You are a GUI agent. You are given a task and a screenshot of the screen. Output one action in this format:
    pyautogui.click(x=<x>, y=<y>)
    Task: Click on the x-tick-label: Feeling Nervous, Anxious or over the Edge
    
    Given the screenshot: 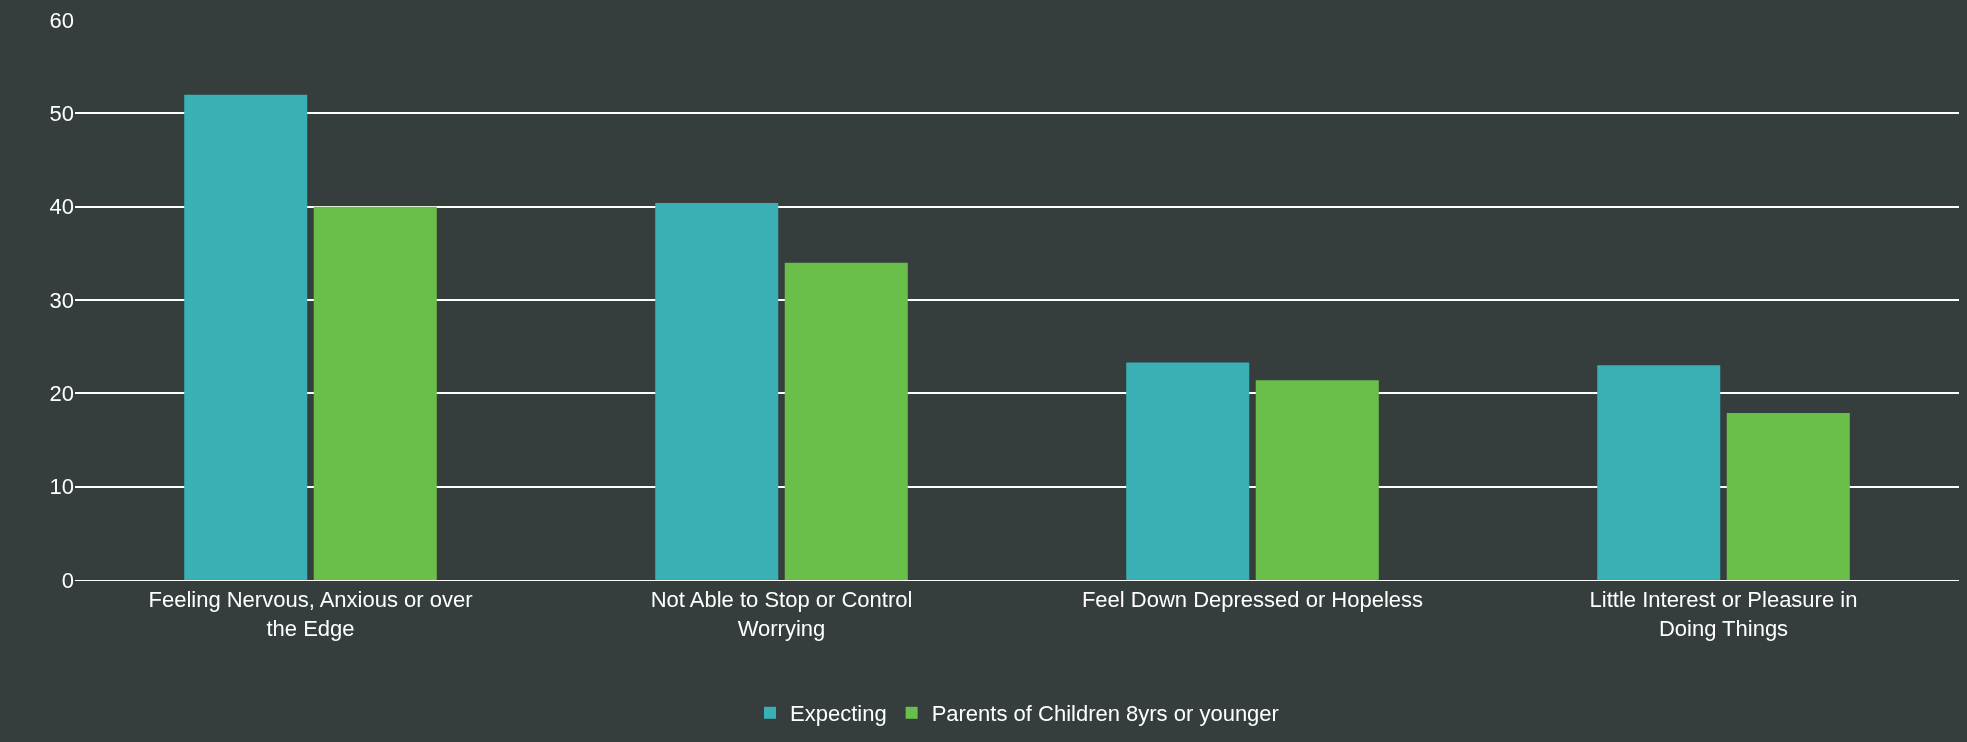 What is the action you would take?
    pyautogui.click(x=310, y=614)
    